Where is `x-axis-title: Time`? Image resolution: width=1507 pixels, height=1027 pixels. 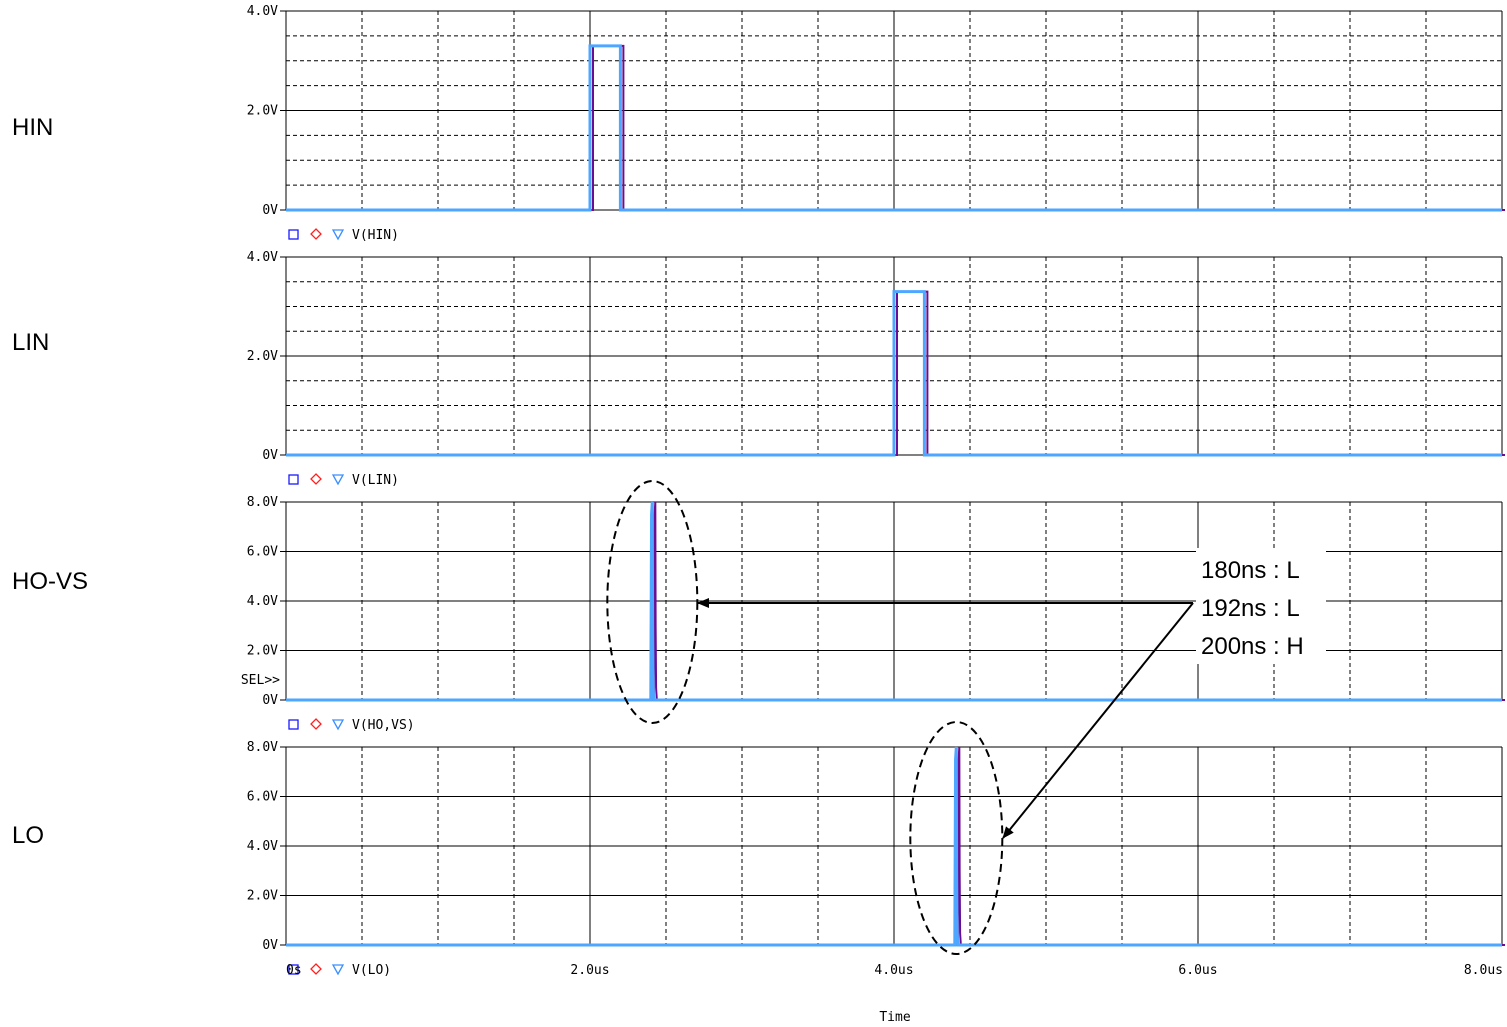 x-axis-title: Time is located at coordinates (894, 1017).